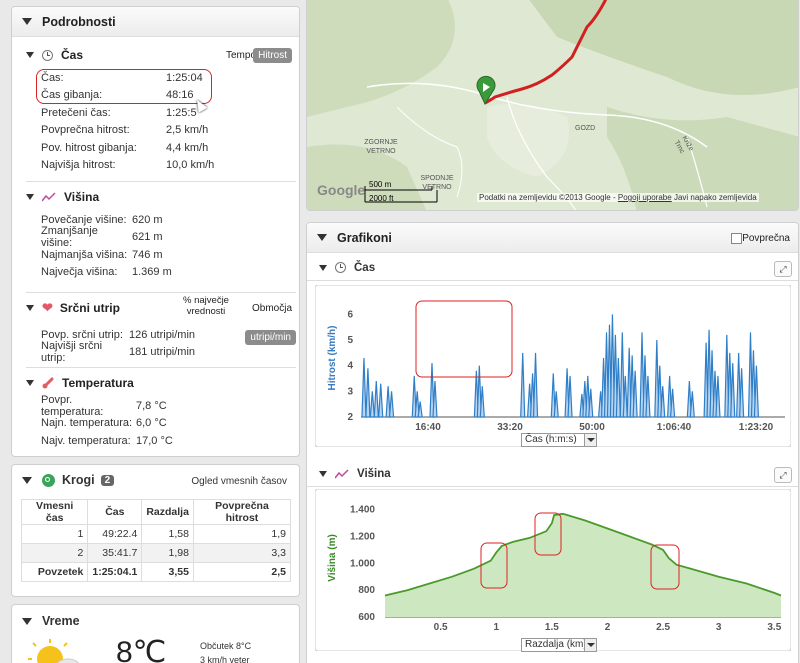  What do you see at coordinates (552, 238) in the screenshot?
I see `charts-header: Grafikoni Povprečna` at bounding box center [552, 238].